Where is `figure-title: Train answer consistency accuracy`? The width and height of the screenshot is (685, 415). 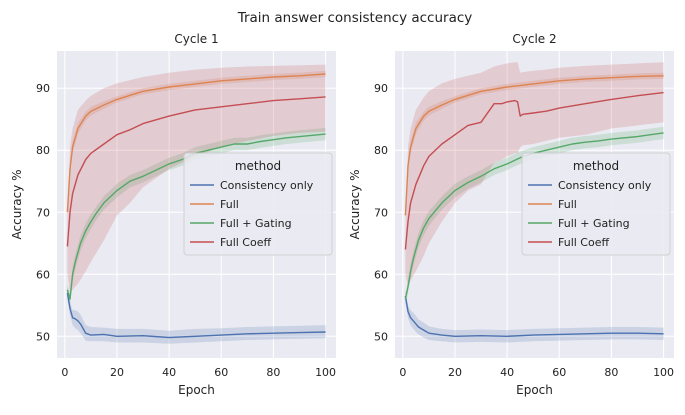 figure-title: Train answer consistency accuracy is located at coordinates (355, 18).